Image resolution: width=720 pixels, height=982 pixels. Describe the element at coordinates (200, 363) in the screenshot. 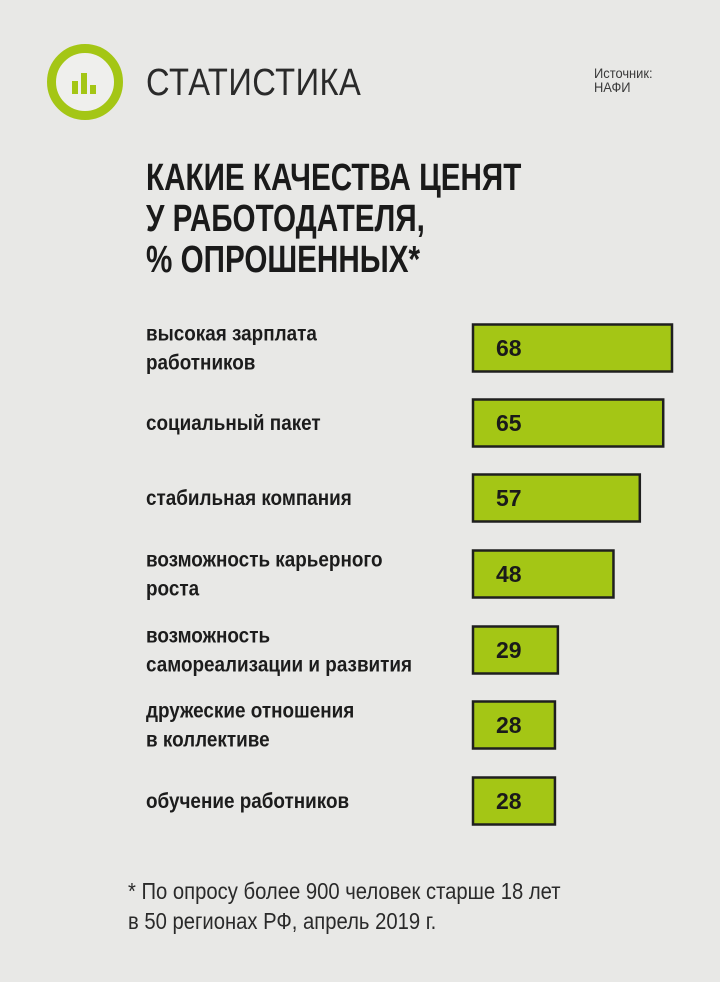

I see `category-label: работников` at that location.